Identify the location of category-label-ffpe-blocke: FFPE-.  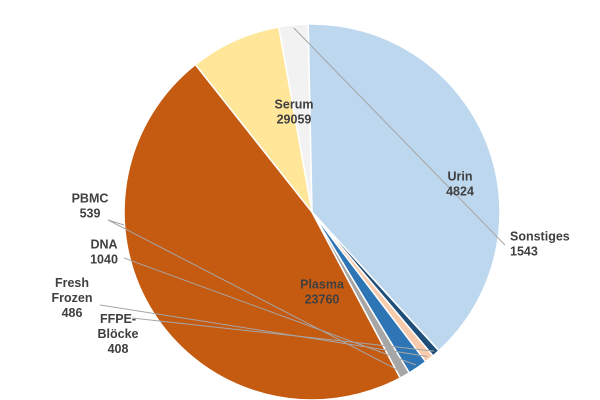
(118, 319).